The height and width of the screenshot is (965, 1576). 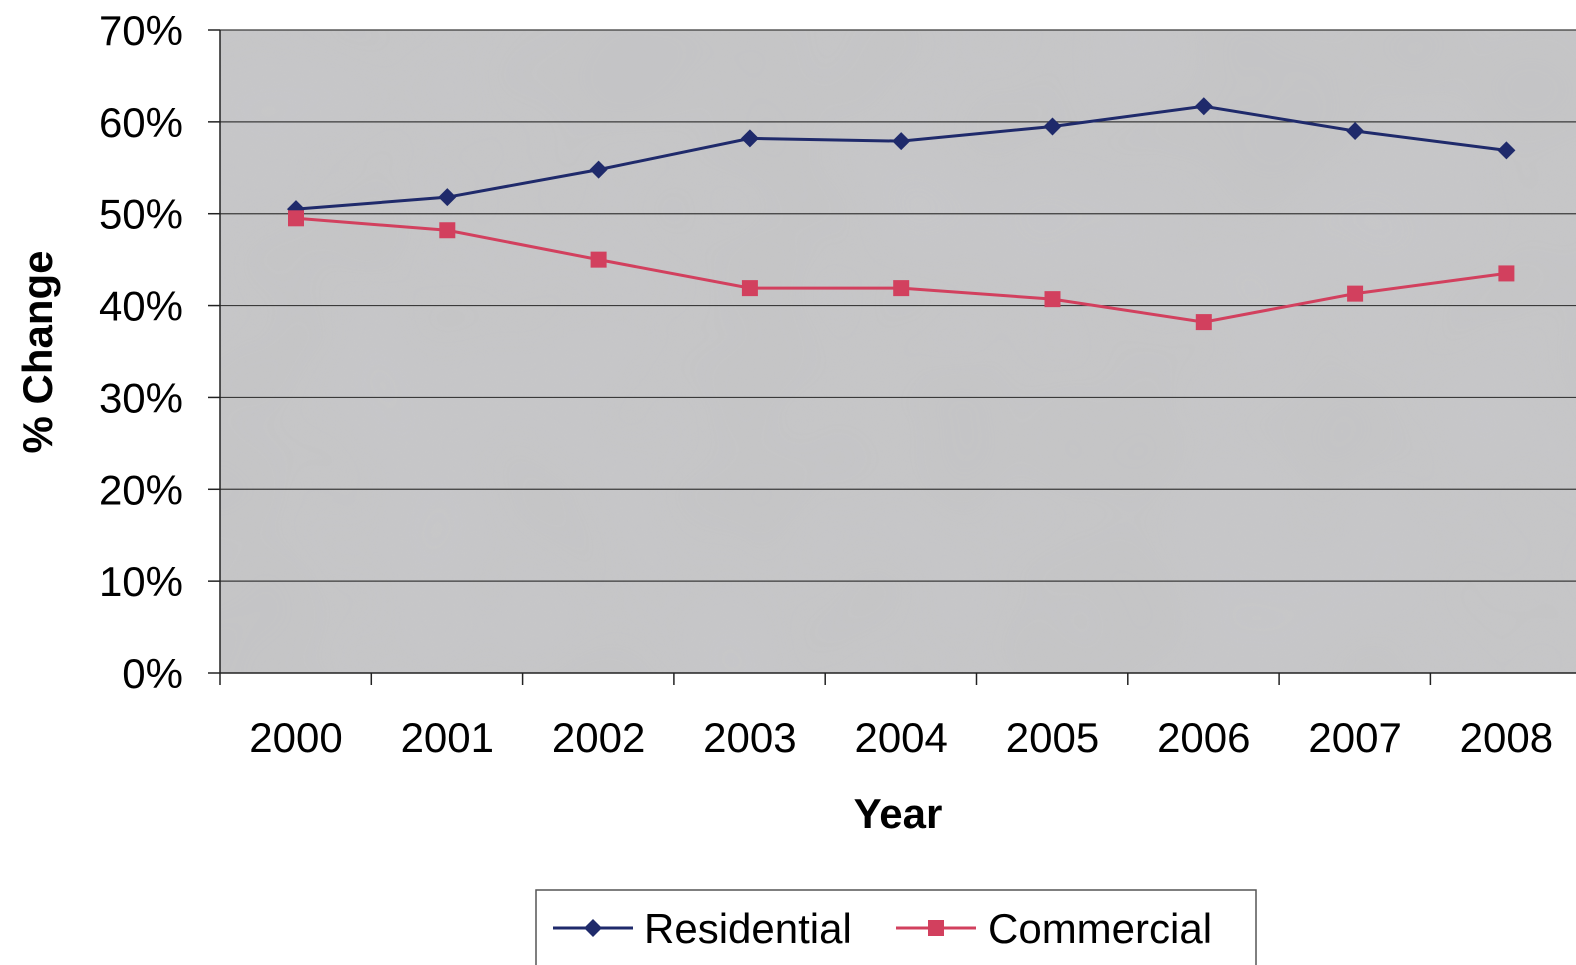 I want to click on x-tick-label: 2003, so click(x=749, y=737).